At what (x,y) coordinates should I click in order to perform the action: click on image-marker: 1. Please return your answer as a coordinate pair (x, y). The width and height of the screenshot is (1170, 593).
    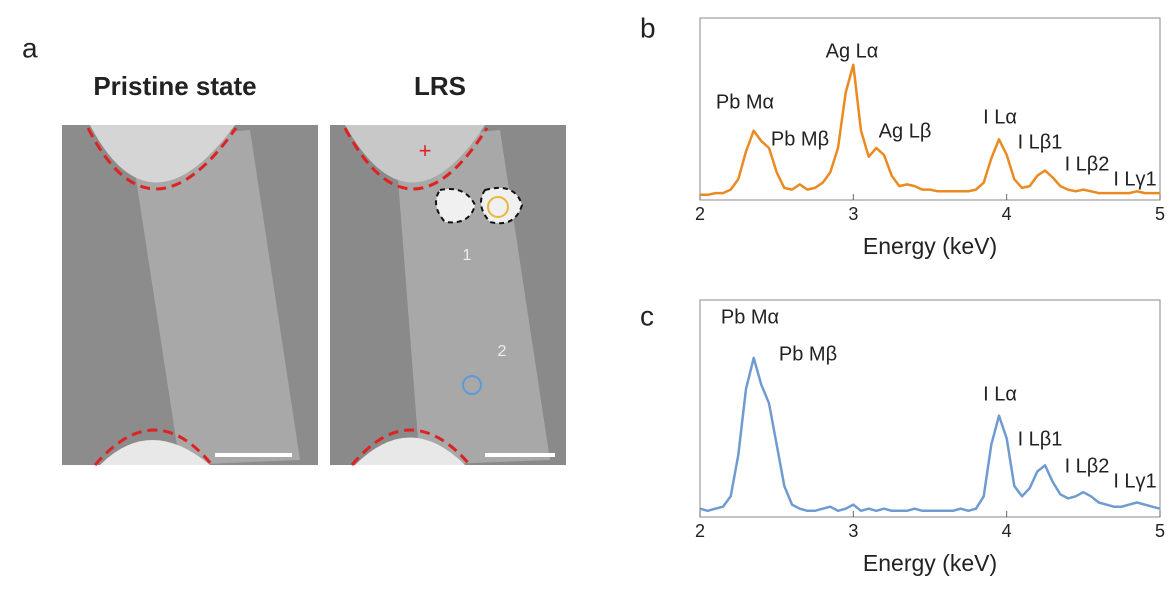
    Looking at the image, I should click on (467, 255).